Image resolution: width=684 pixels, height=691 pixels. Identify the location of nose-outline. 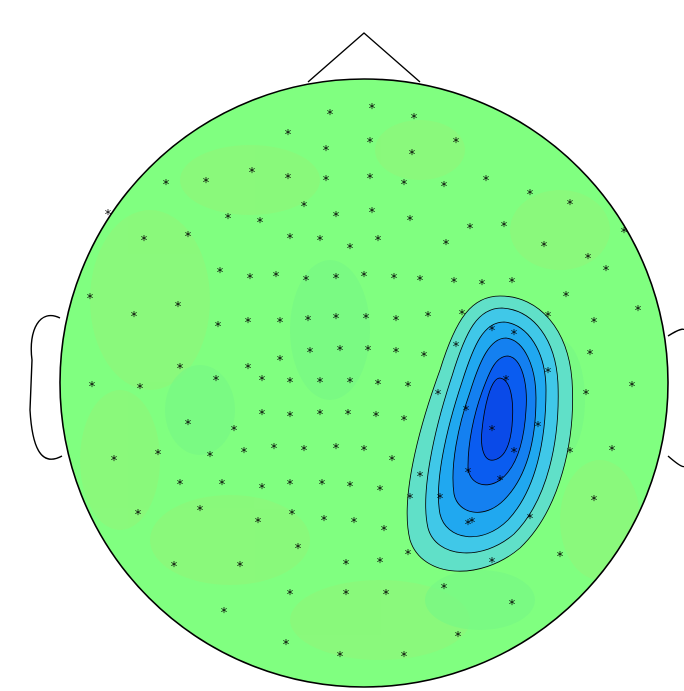
(364, 57).